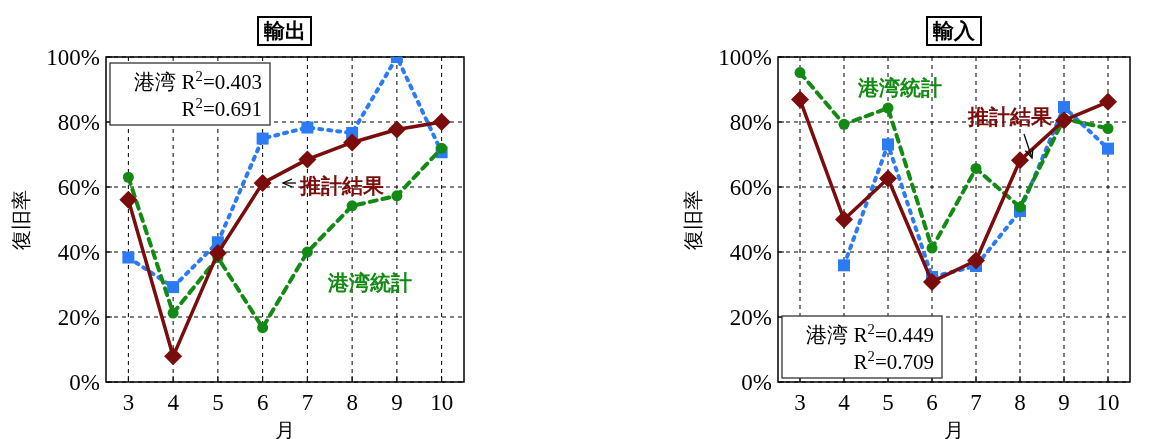 The image size is (1152, 439). What do you see at coordinates (198, 81) in the screenshot?
I see `annotation: 港湾 R$^{2}$=0.403` at bounding box center [198, 81].